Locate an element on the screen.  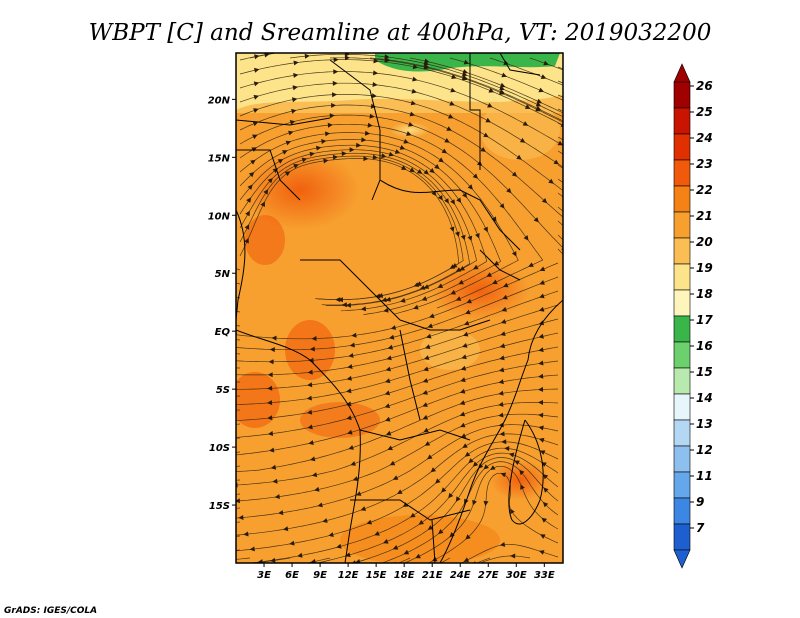
colorbar-label: 26 is located at coordinates (704, 86).